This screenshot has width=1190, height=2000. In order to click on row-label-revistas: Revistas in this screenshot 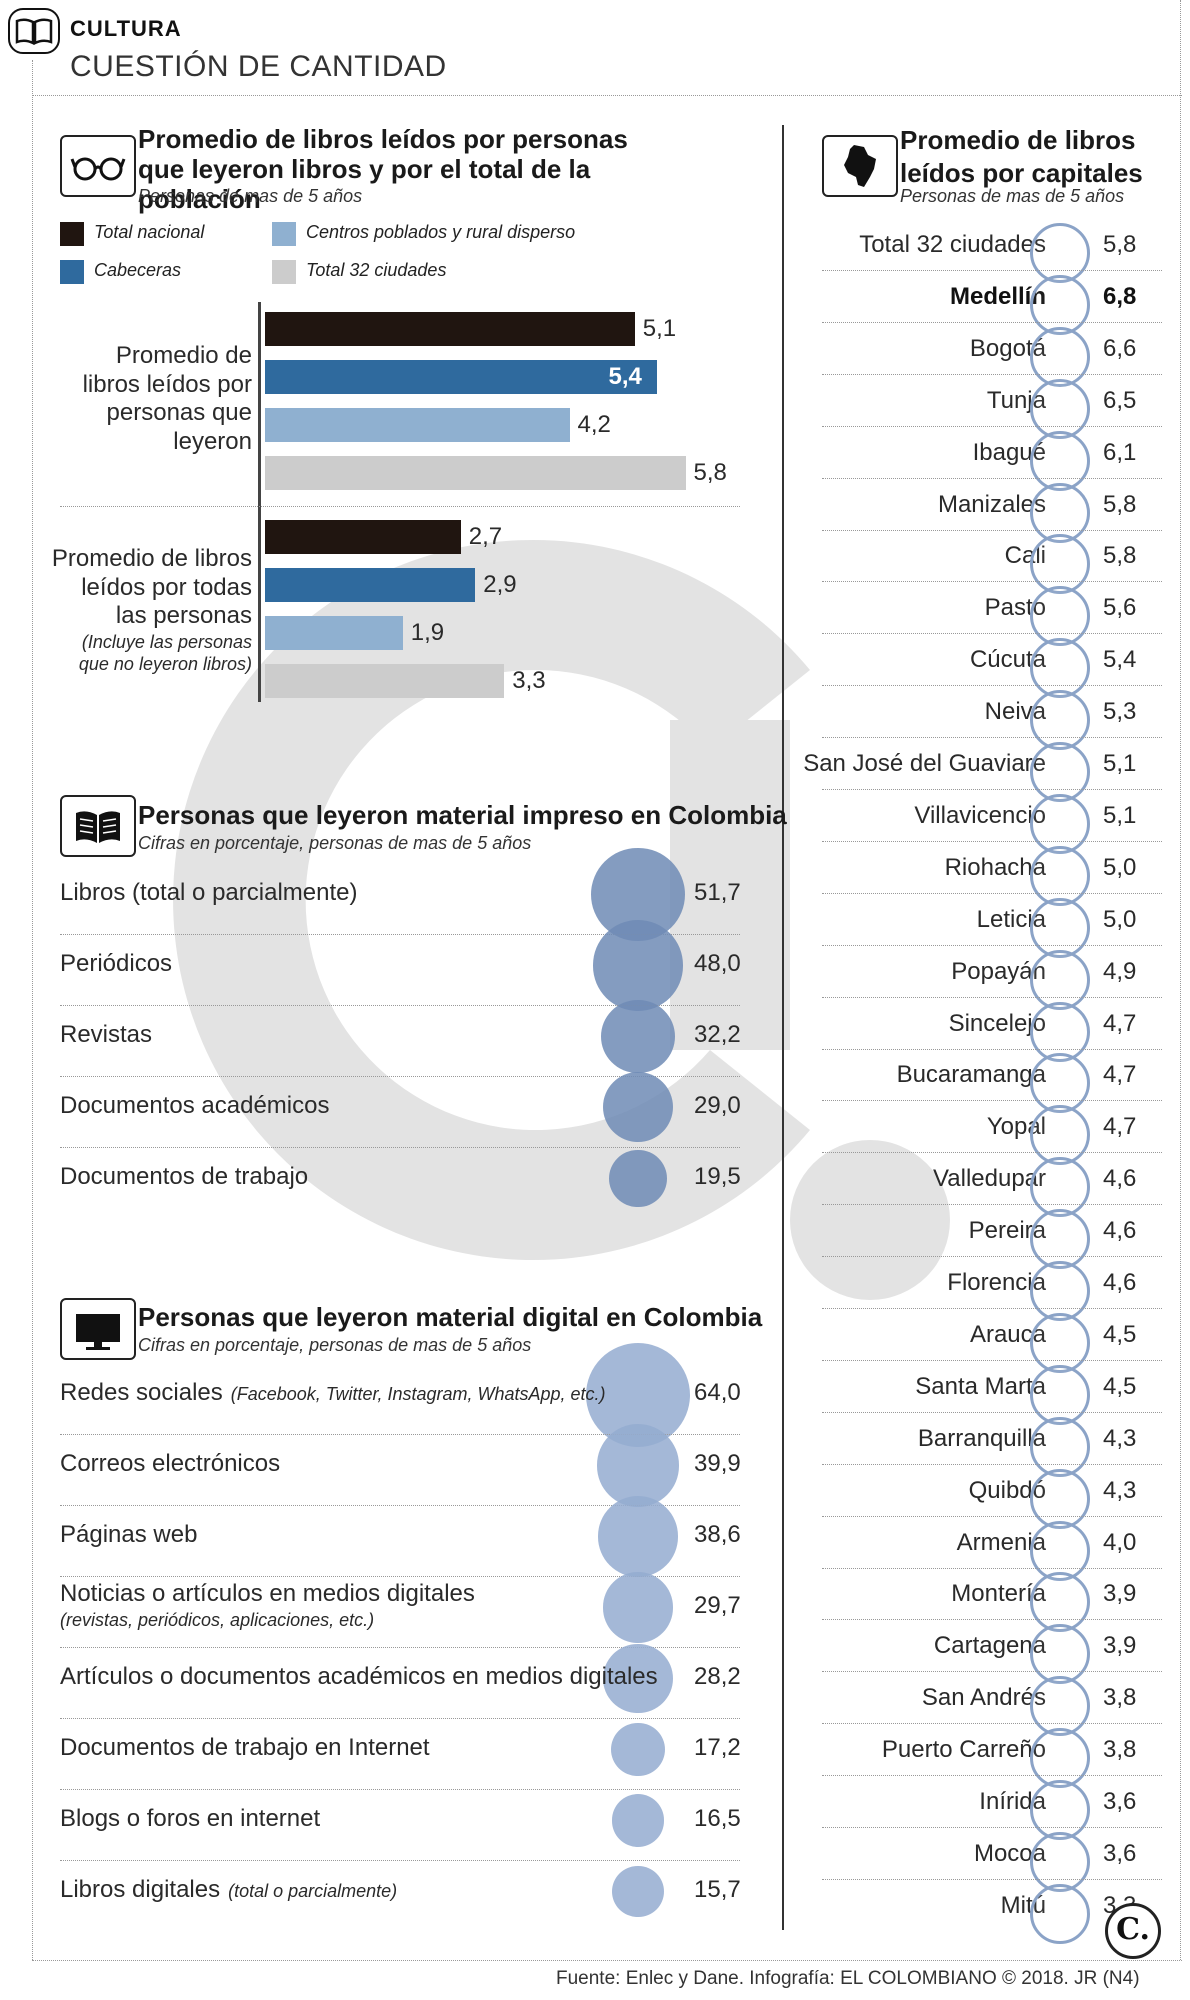, I will do `click(106, 1035)`.